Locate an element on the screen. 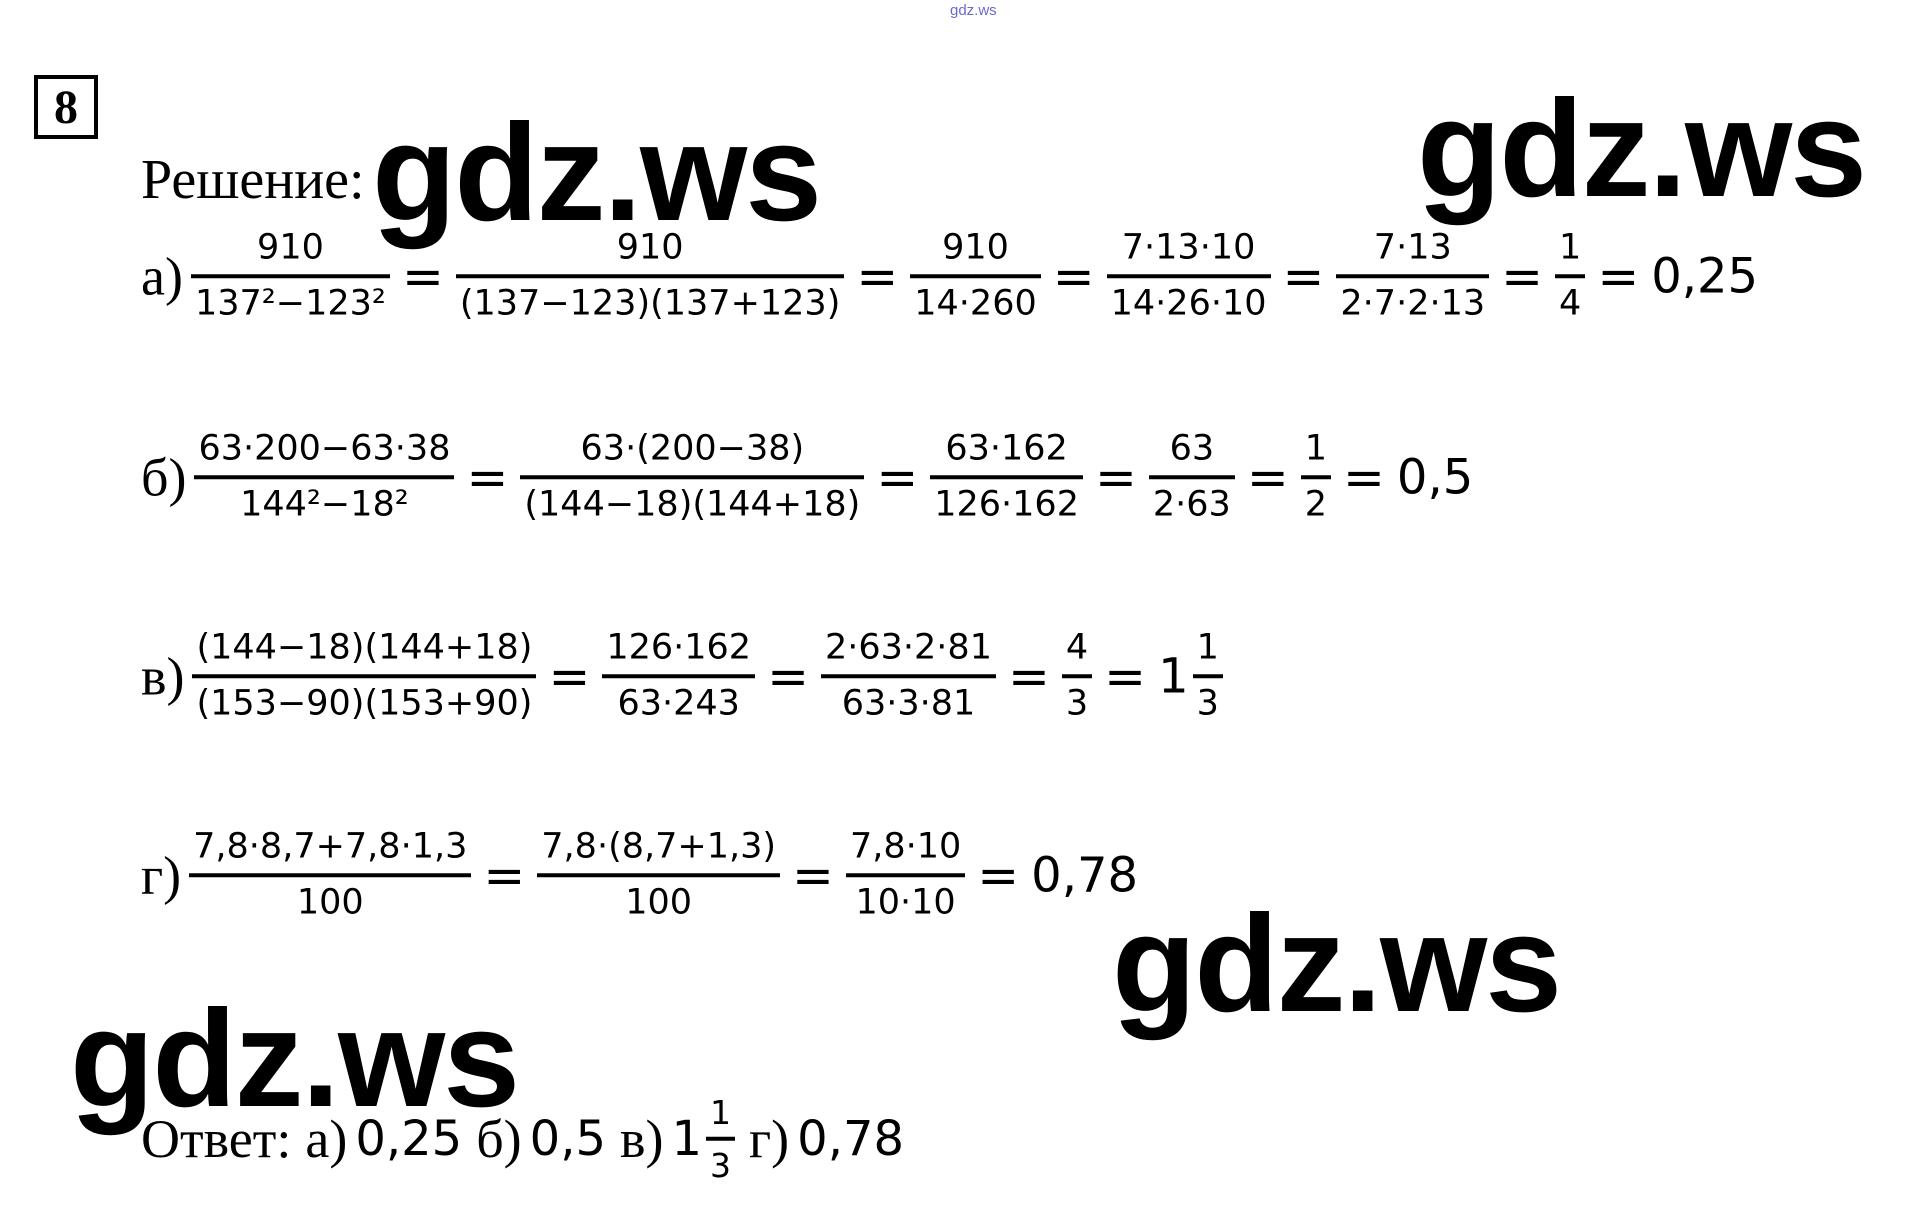 This screenshot has height=1220, width=1930. numerator: 7,8·10 is located at coordinates (905, 851).